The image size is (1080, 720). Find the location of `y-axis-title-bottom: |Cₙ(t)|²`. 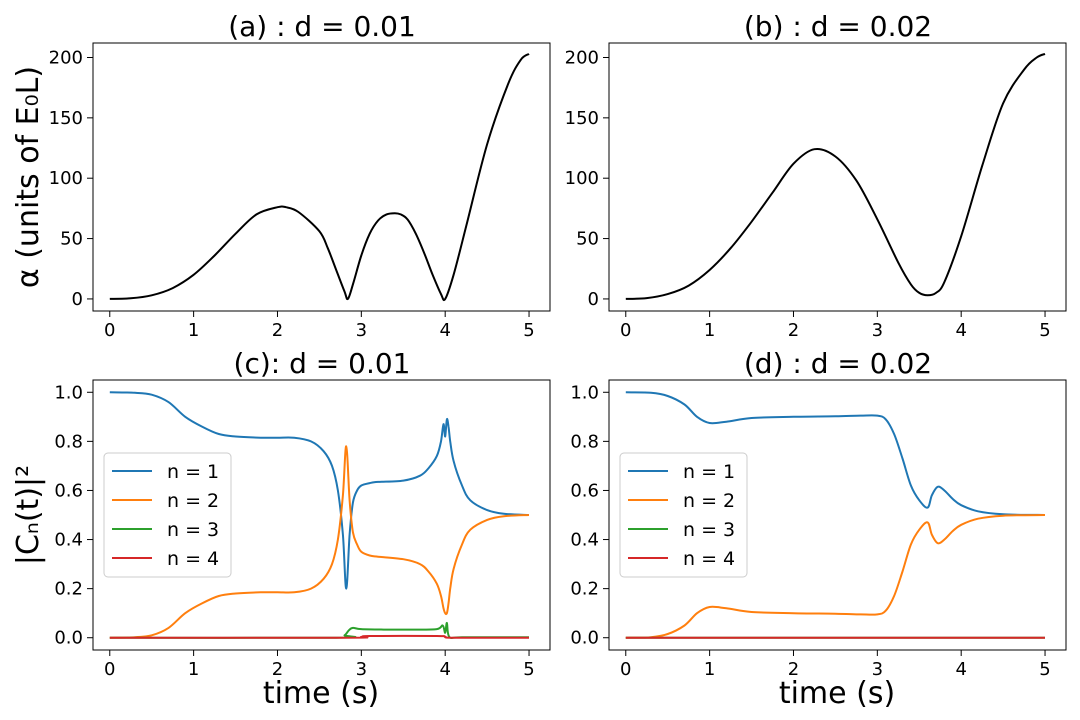

y-axis-title-bottom: |Cₙ(t)|² is located at coordinates (28, 515).